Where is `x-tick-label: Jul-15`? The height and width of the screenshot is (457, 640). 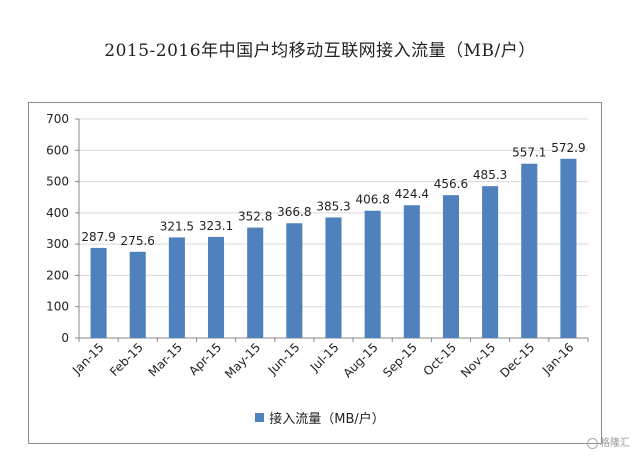 x-tick-label: Jul-15 is located at coordinates (324, 357).